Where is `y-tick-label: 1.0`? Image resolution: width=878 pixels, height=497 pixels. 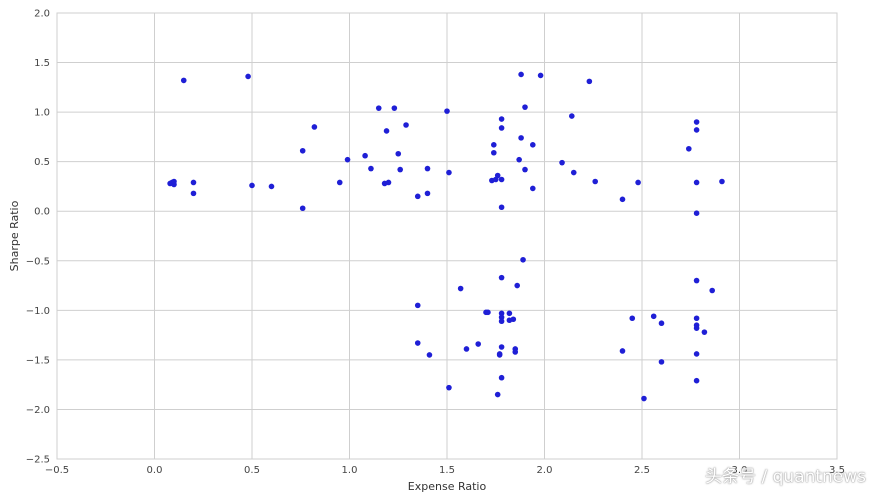 y-tick-label: 1.0 is located at coordinates (42, 113).